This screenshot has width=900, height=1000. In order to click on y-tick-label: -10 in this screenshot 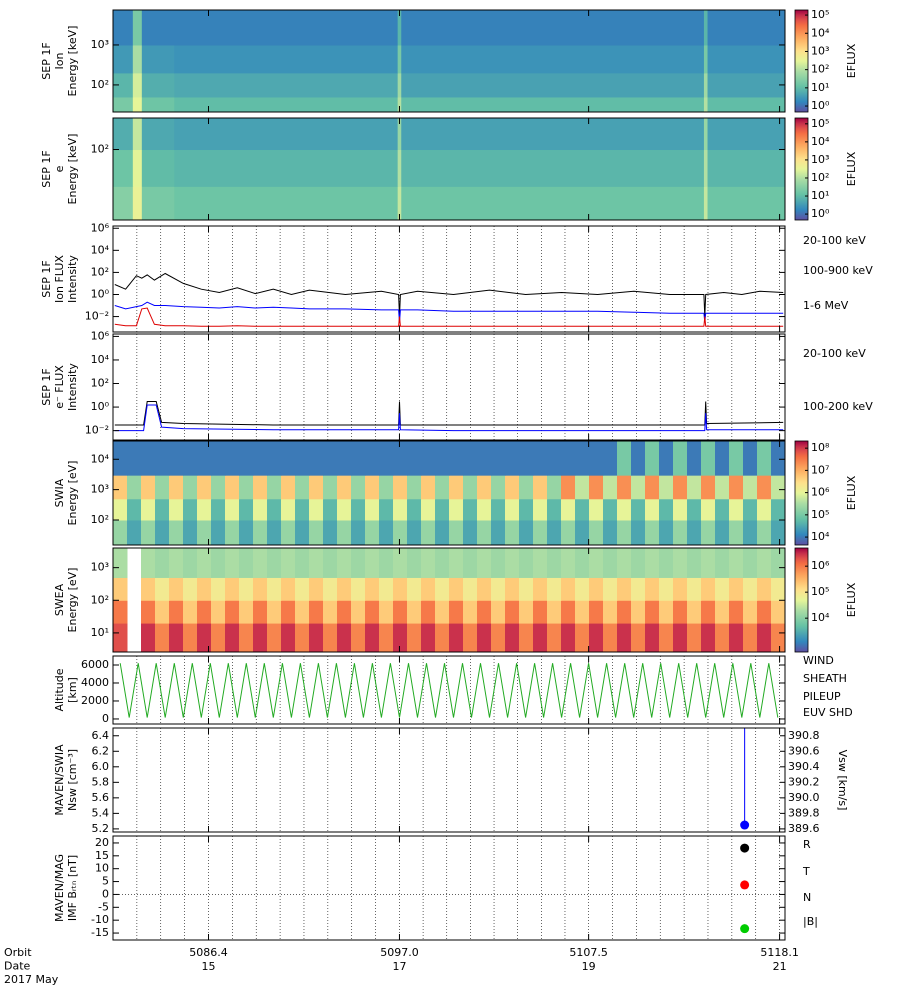, I will do `click(100, 919)`.